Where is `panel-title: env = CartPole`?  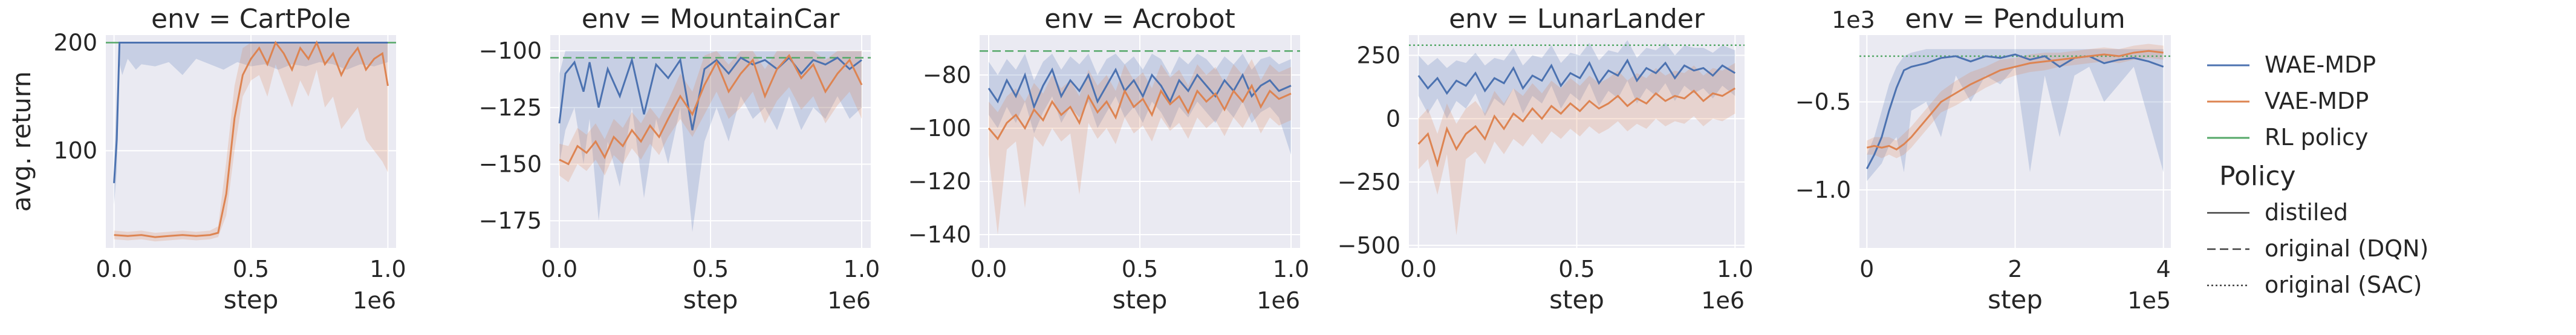
panel-title: env = CartPole is located at coordinates (251, 19).